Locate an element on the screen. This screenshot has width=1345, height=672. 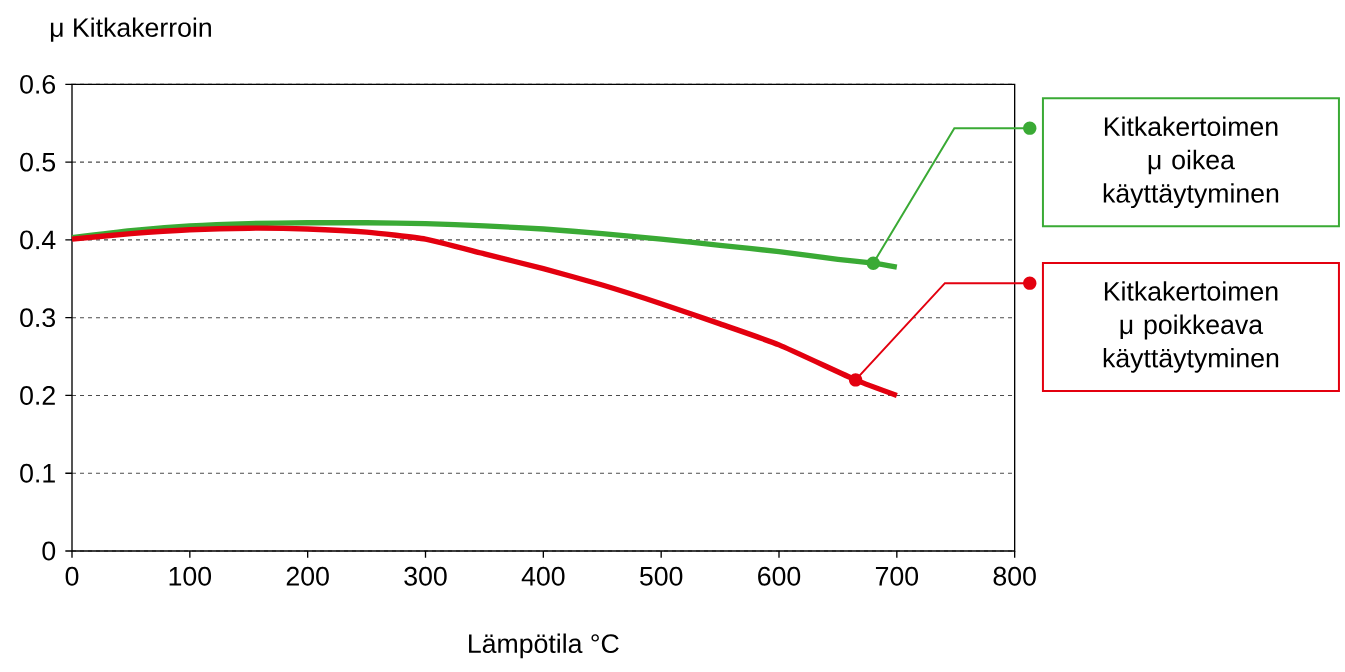
x-tick-label: 200 is located at coordinates (307, 576).